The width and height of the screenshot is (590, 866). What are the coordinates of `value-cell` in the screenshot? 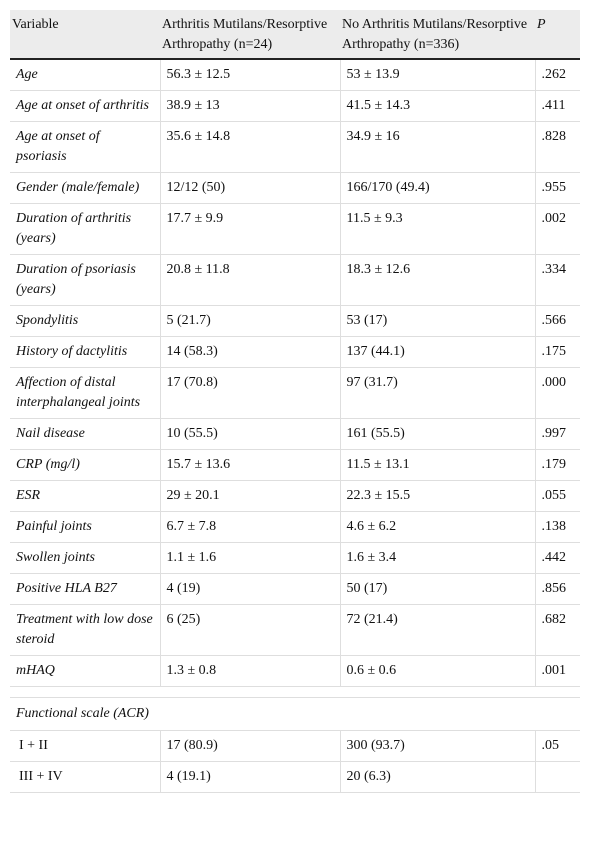 It's located at (557, 777).